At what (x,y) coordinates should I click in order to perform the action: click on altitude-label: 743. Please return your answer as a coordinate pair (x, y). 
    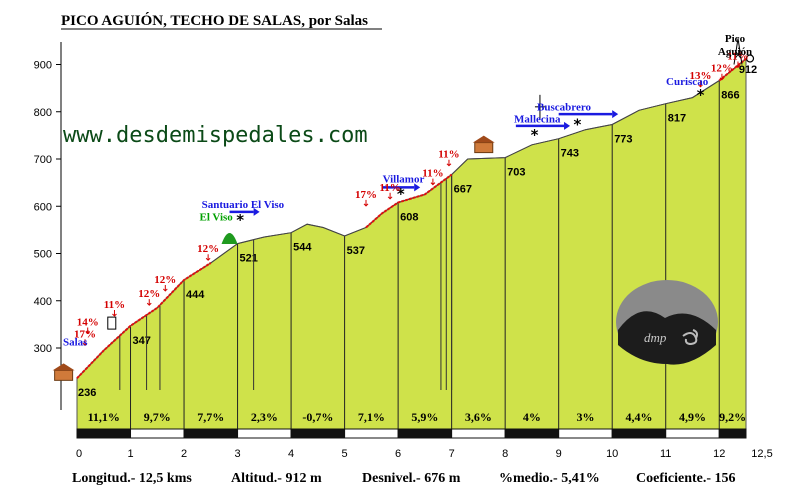
    Looking at the image, I should click on (570, 154).